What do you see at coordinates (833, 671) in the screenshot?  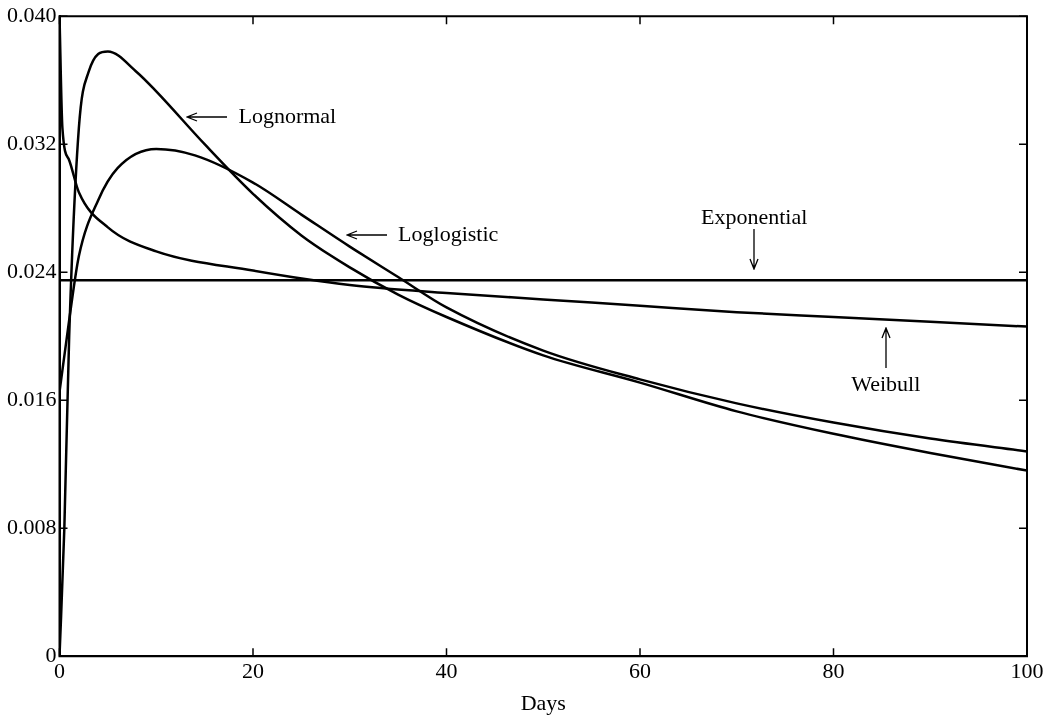 I see `x-tick-label: 80` at bounding box center [833, 671].